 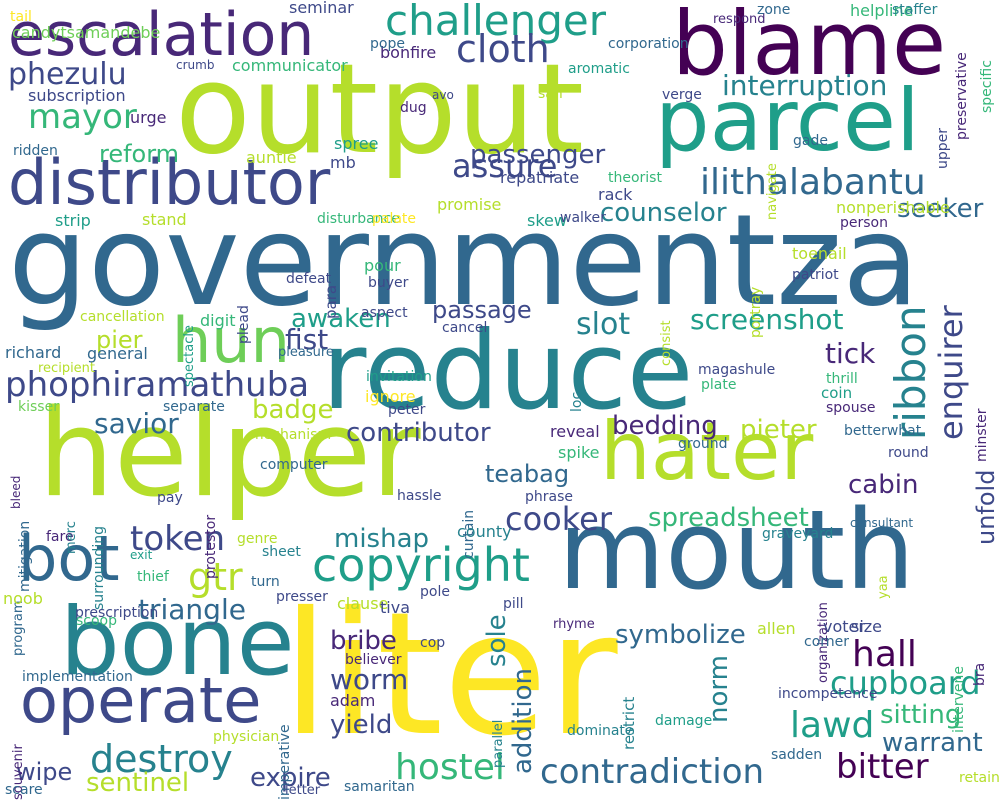 I want to click on cloud-word: parcel, so click(x=787, y=121).